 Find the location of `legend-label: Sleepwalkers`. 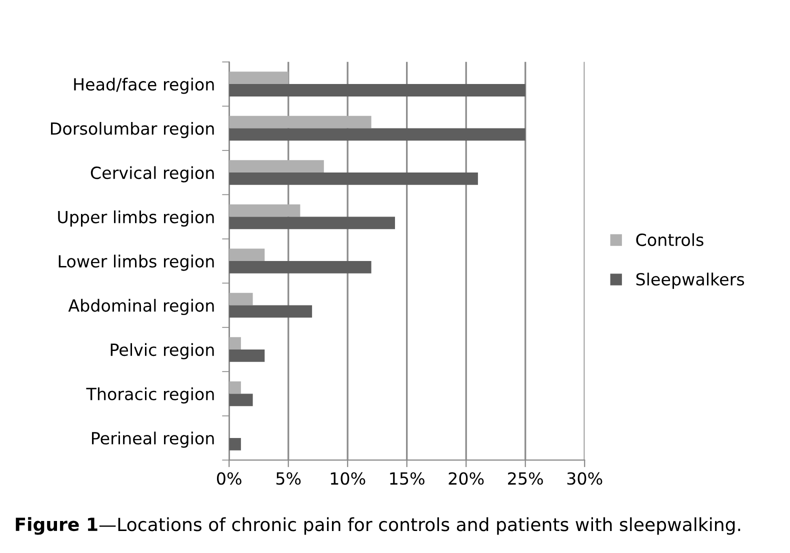

legend-label: Sleepwalkers is located at coordinates (690, 280).